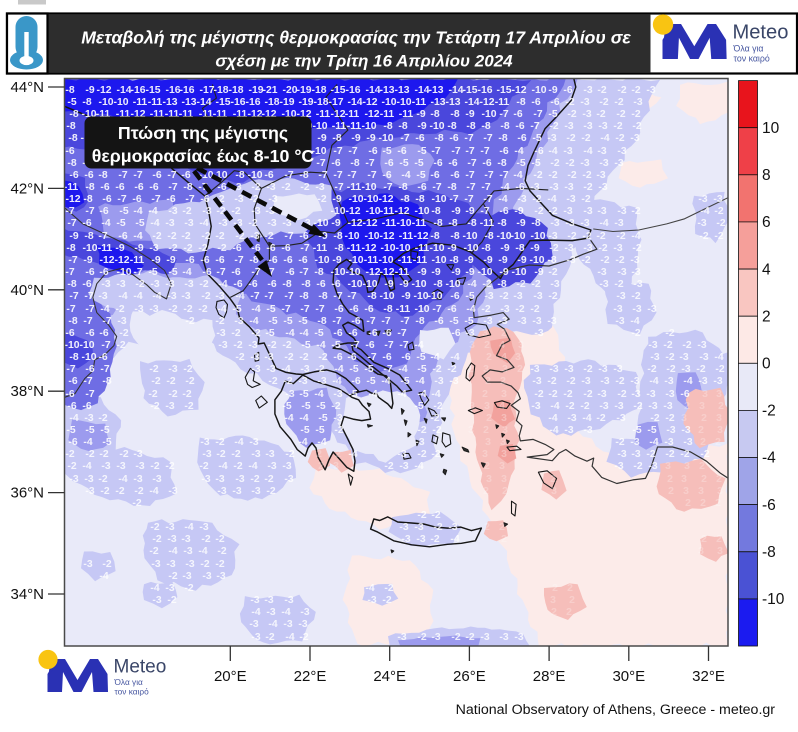 The image size is (798, 732). Describe the element at coordinates (27, 391) in the screenshot. I see `svg-text: 38°N` at that location.